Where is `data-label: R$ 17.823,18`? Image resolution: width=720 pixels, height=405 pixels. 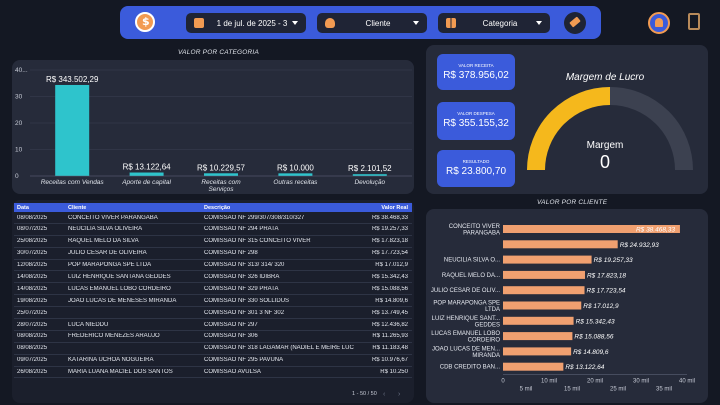 data-label: R$ 17.823,18 is located at coordinates (606, 275).